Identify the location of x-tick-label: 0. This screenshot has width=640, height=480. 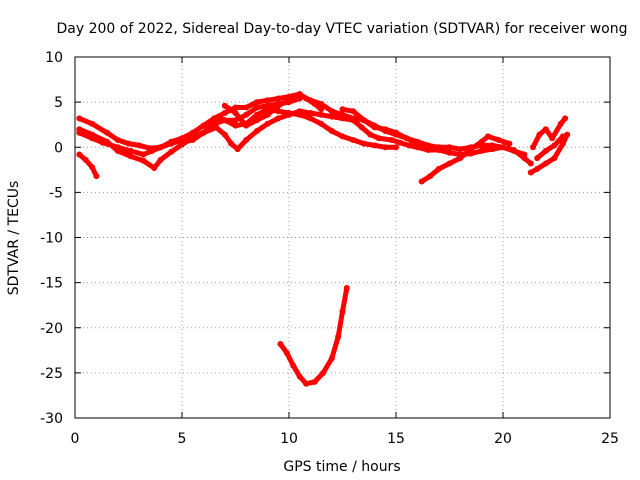
(75, 439).